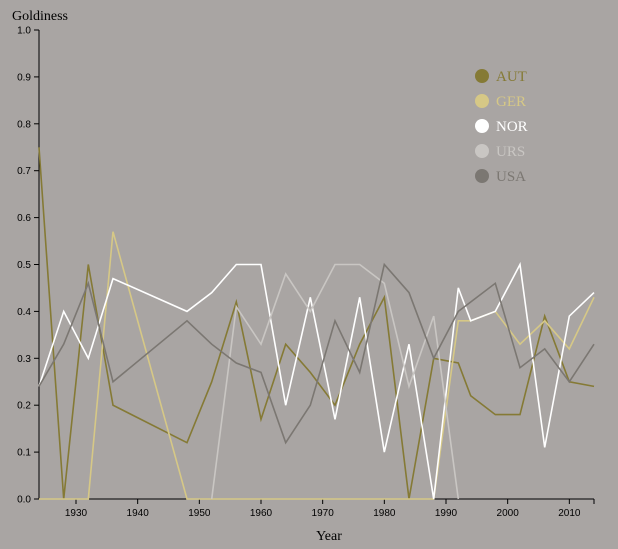  Describe the element at coordinates (512, 127) in the screenshot. I see `legend-label-nor: NOR` at that location.